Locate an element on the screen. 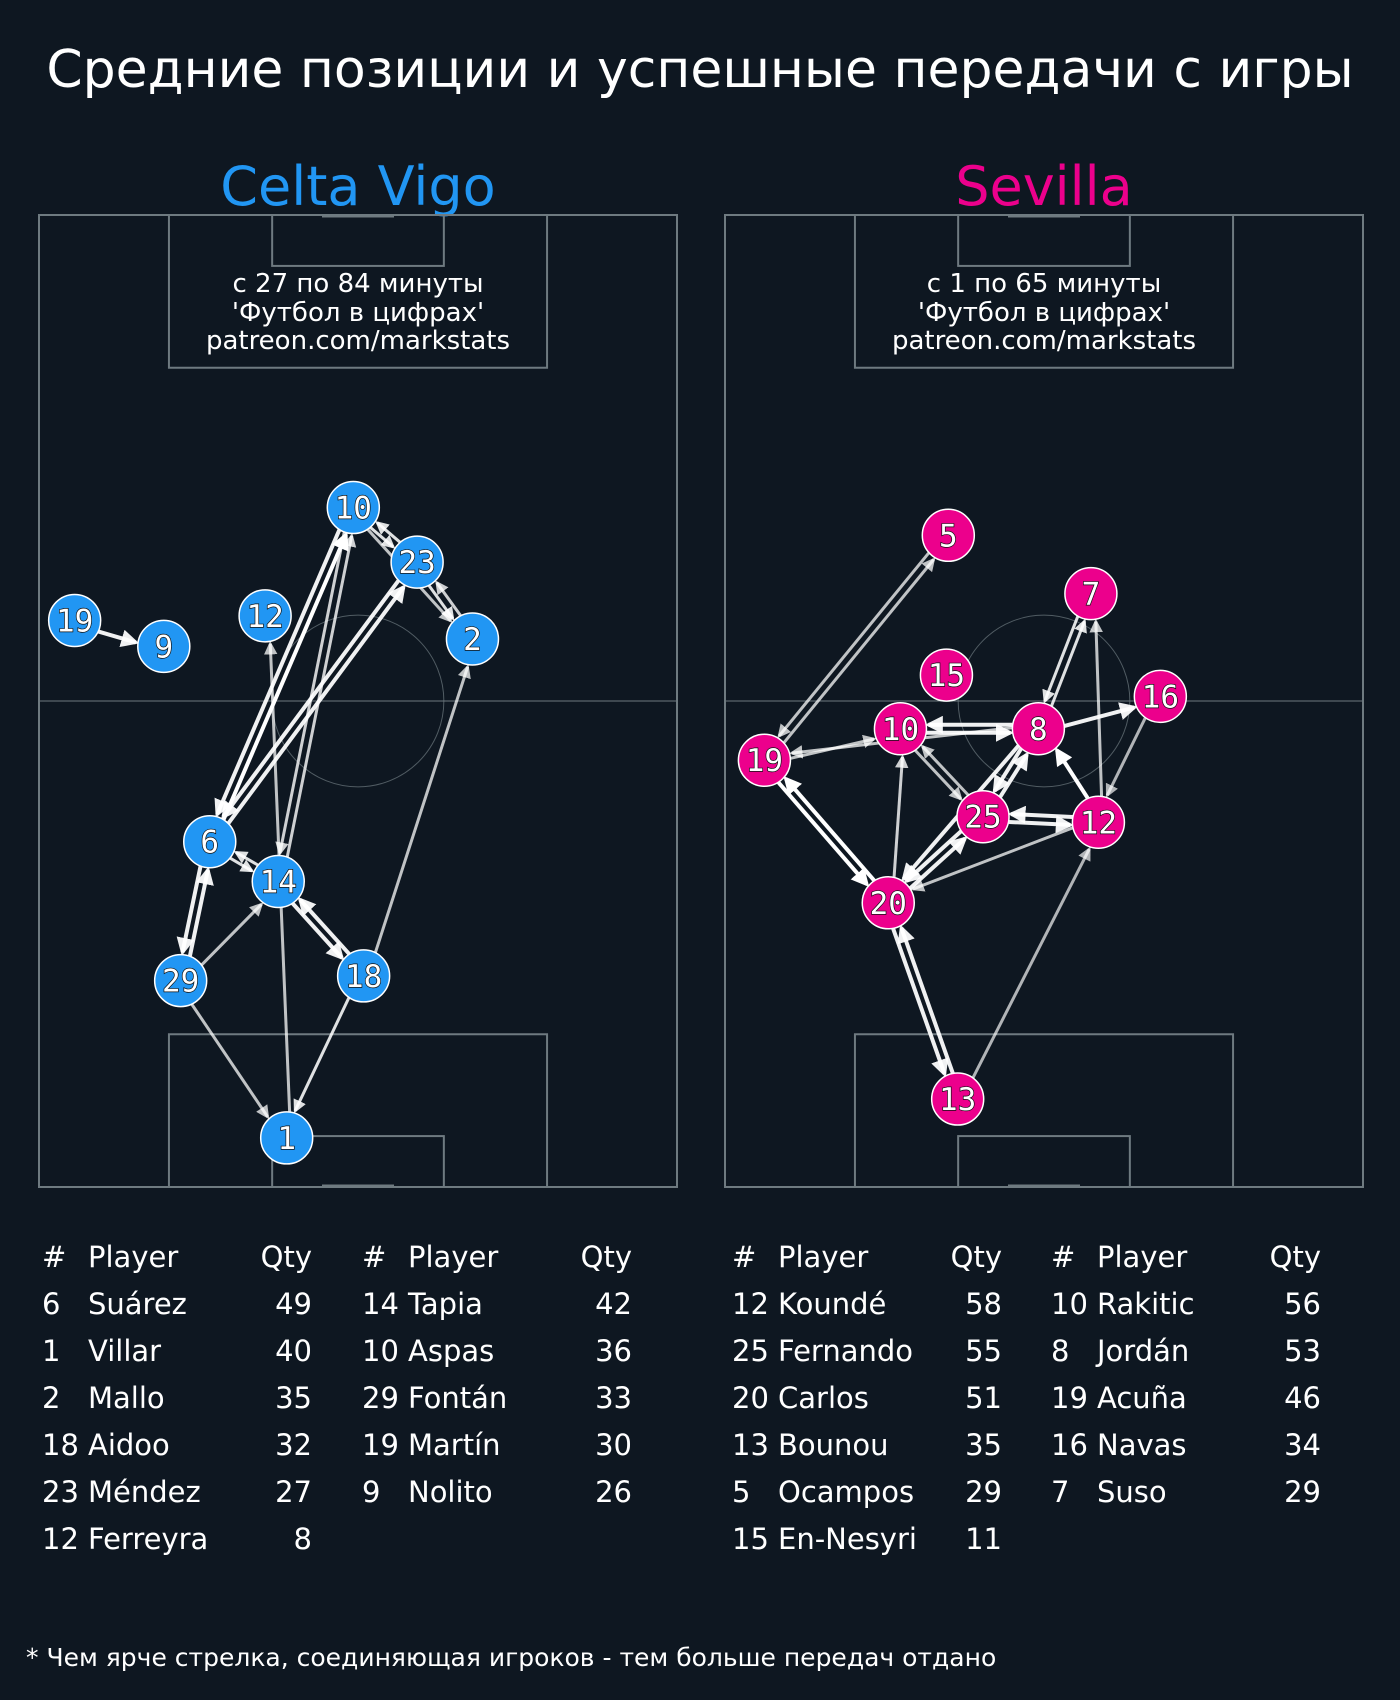 The image size is (1400, 1700). pass-arrows is located at coordinates (284, 820).